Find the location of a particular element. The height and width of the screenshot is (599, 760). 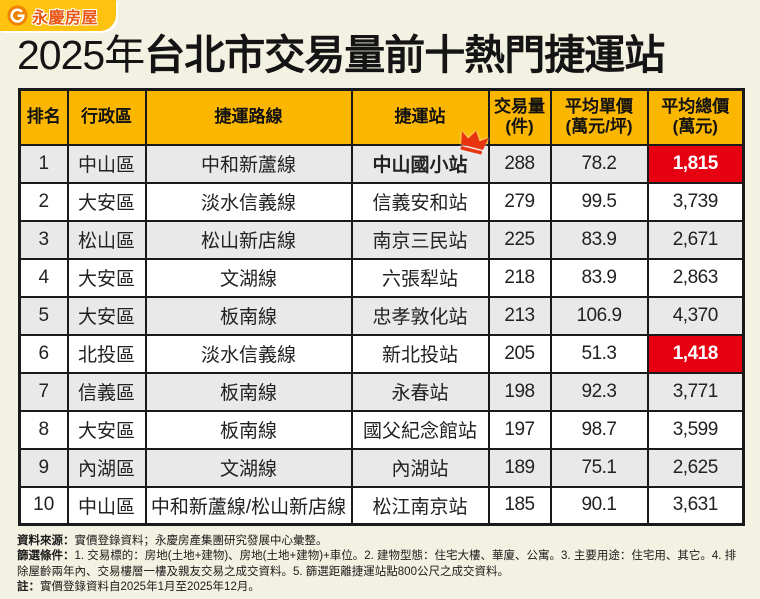

station-cell: 永春站 is located at coordinates (420, 391).